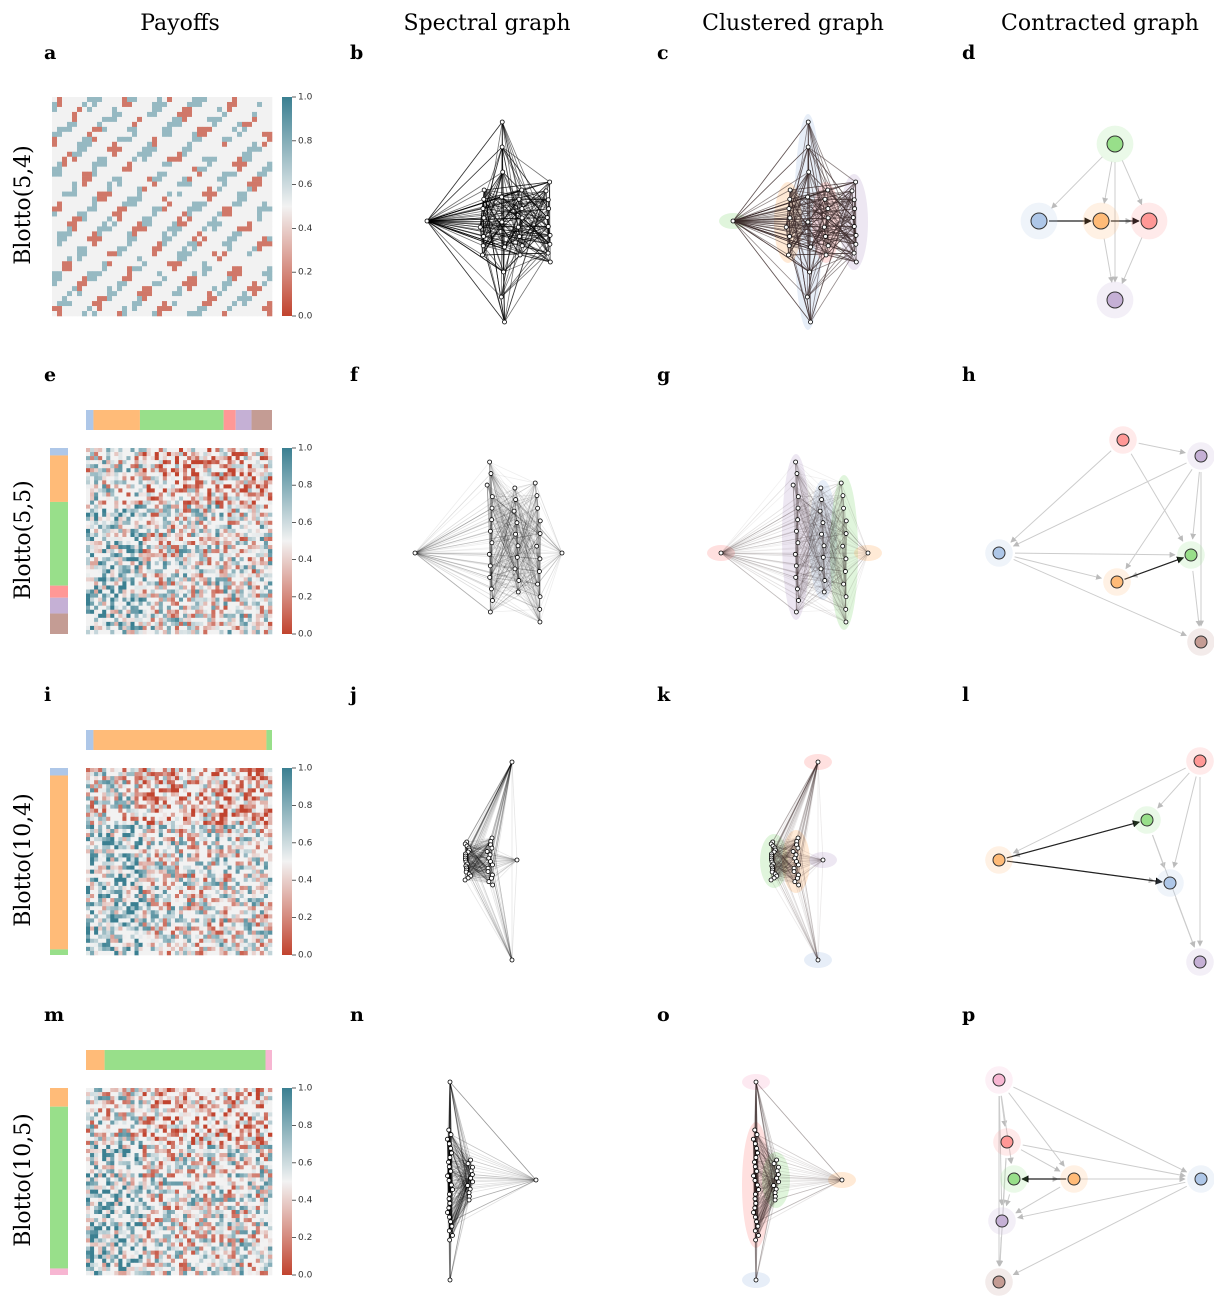  Describe the element at coordinates (23, 205) in the screenshot. I see `row-label: Blotto(5,4)` at that location.